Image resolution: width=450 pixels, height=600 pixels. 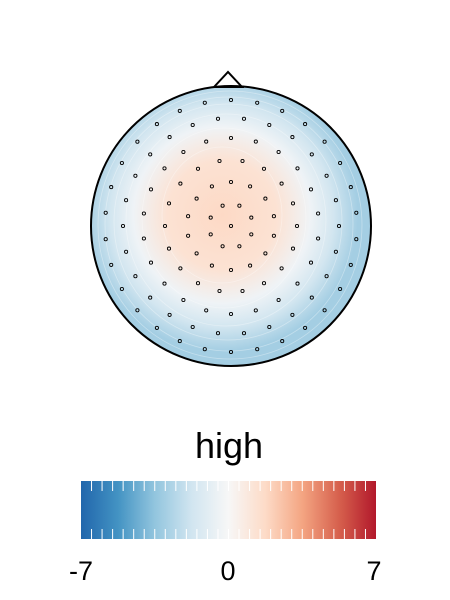 What do you see at coordinates (81, 571) in the screenshot?
I see `colorbar-tick-label-min: -7` at bounding box center [81, 571].